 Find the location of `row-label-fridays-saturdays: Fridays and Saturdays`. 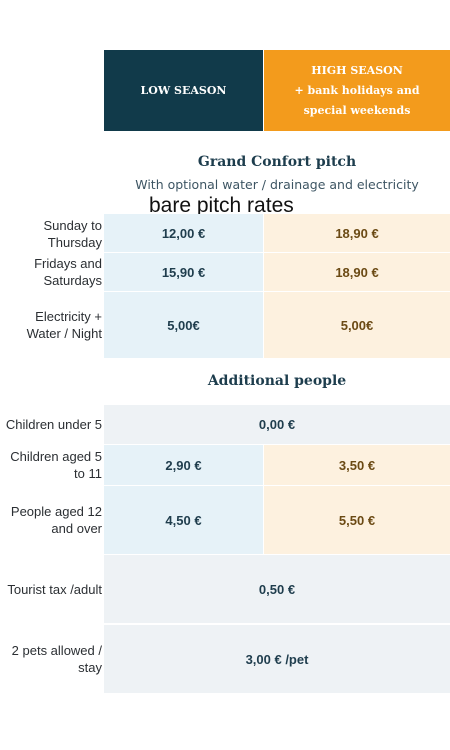

row-label-fridays-saturdays: Fridays and Saturdays is located at coordinates (68, 272).